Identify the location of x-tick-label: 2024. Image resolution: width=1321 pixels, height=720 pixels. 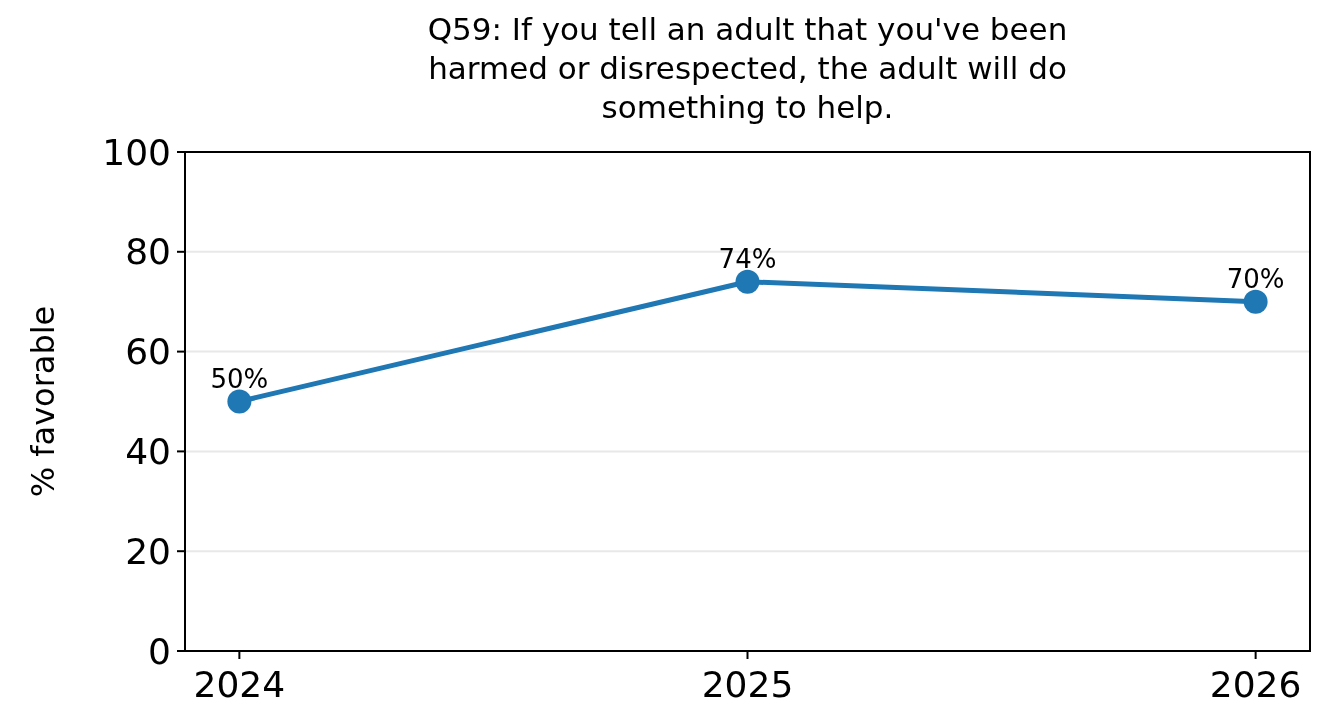
(239, 684).